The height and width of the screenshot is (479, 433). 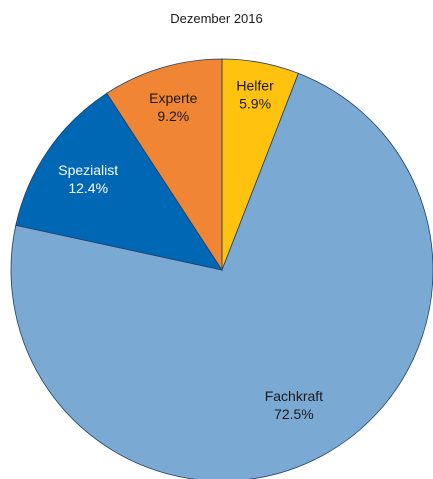 I want to click on chart-title: Dezember 2016, so click(x=216, y=18).